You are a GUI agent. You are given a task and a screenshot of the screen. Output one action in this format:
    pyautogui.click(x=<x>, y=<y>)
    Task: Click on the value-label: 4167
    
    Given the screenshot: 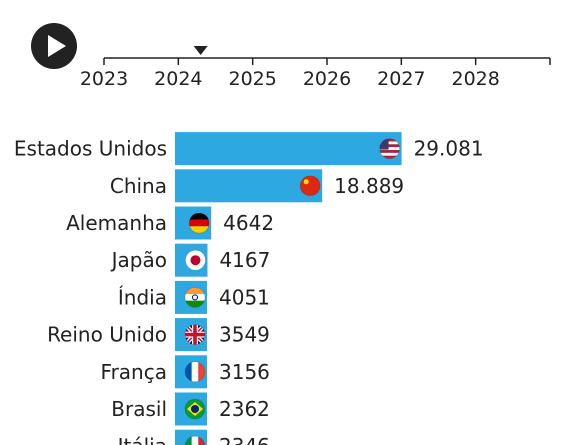 What is the action you would take?
    pyautogui.click(x=244, y=260)
    